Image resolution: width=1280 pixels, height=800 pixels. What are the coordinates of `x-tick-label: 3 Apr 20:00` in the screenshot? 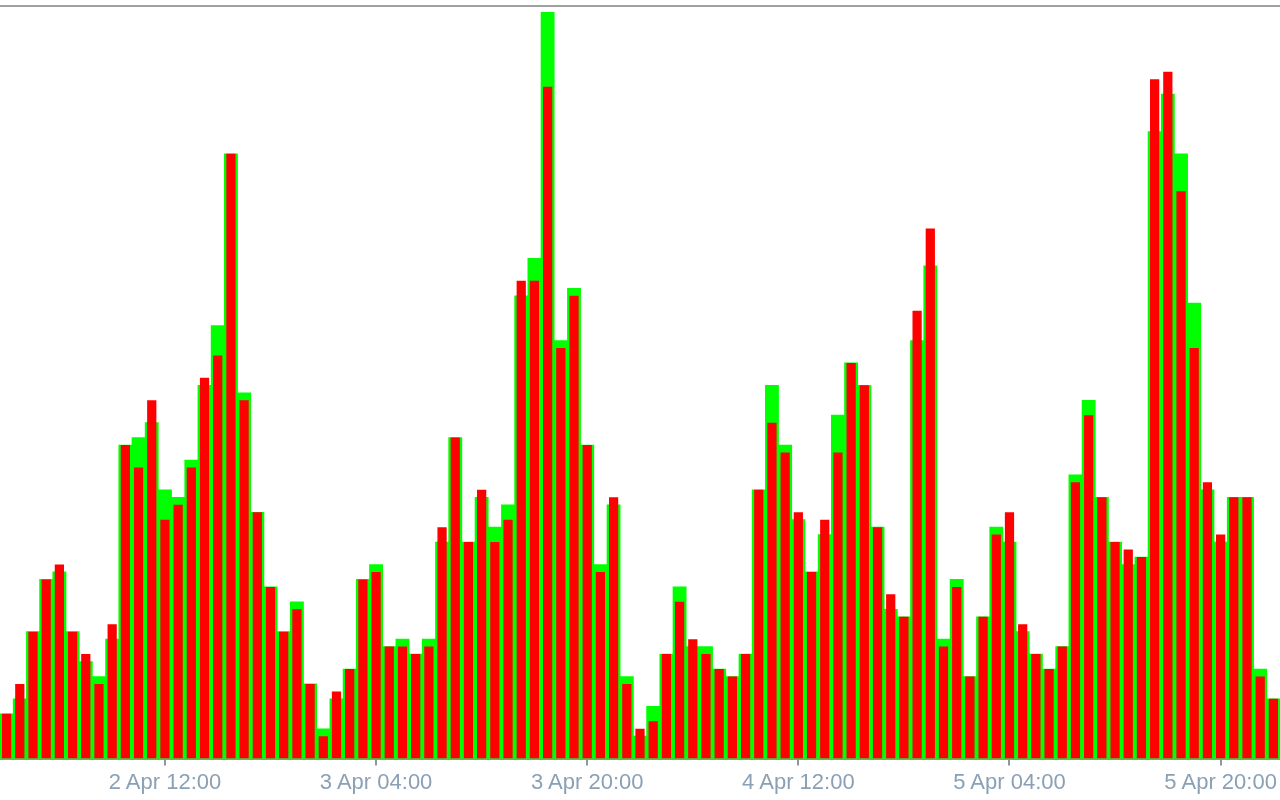 It's located at (587, 781).